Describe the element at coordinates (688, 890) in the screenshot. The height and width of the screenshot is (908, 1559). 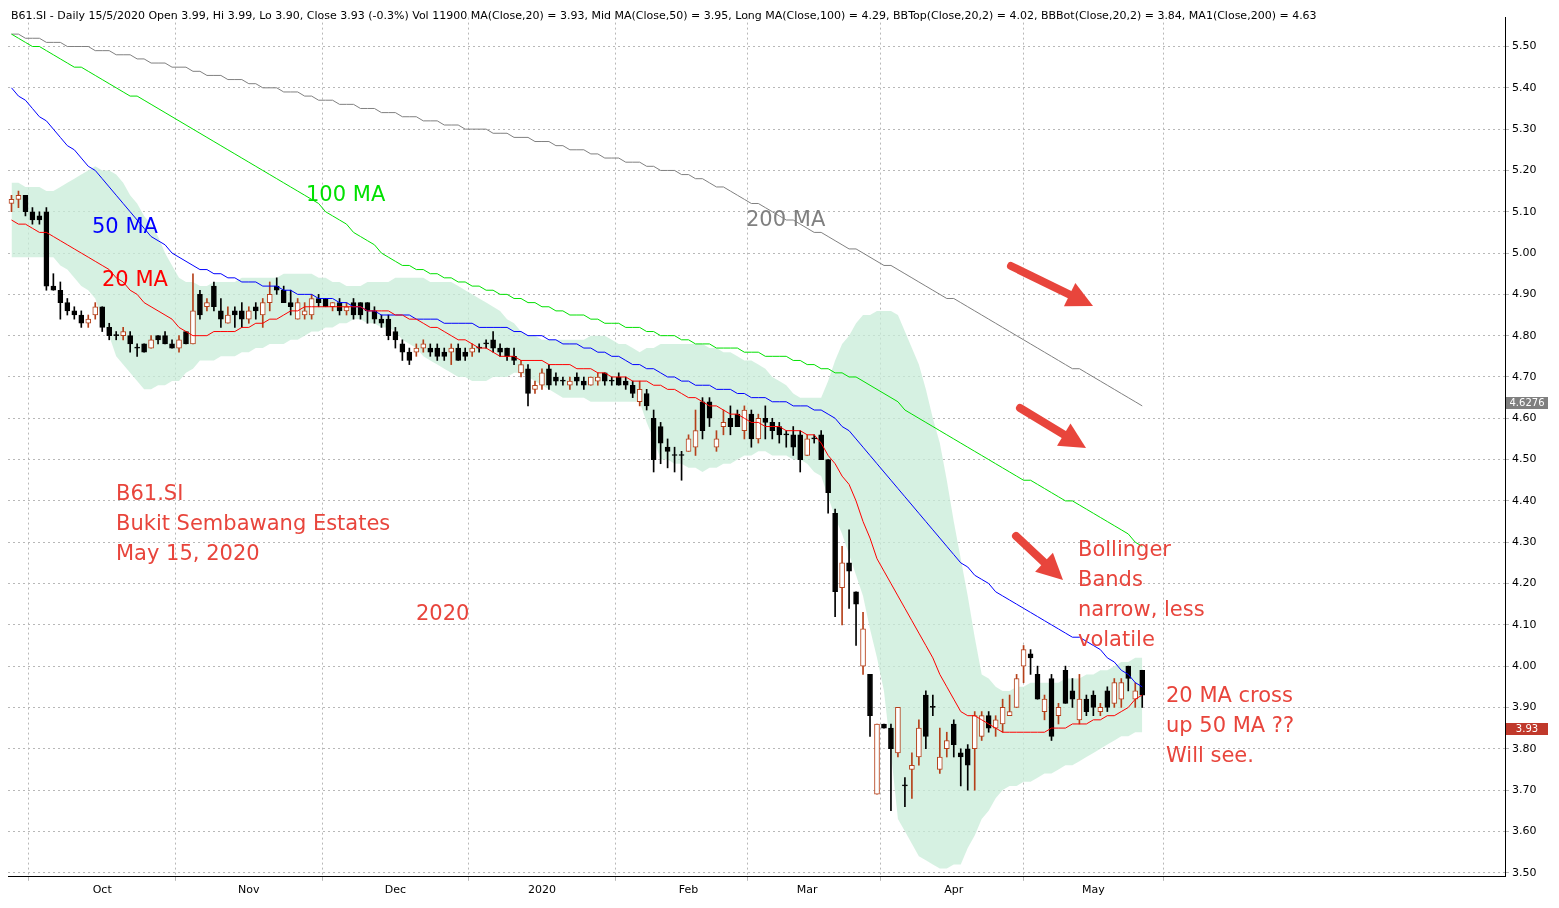
I see `x-tick-label: Feb` at that location.